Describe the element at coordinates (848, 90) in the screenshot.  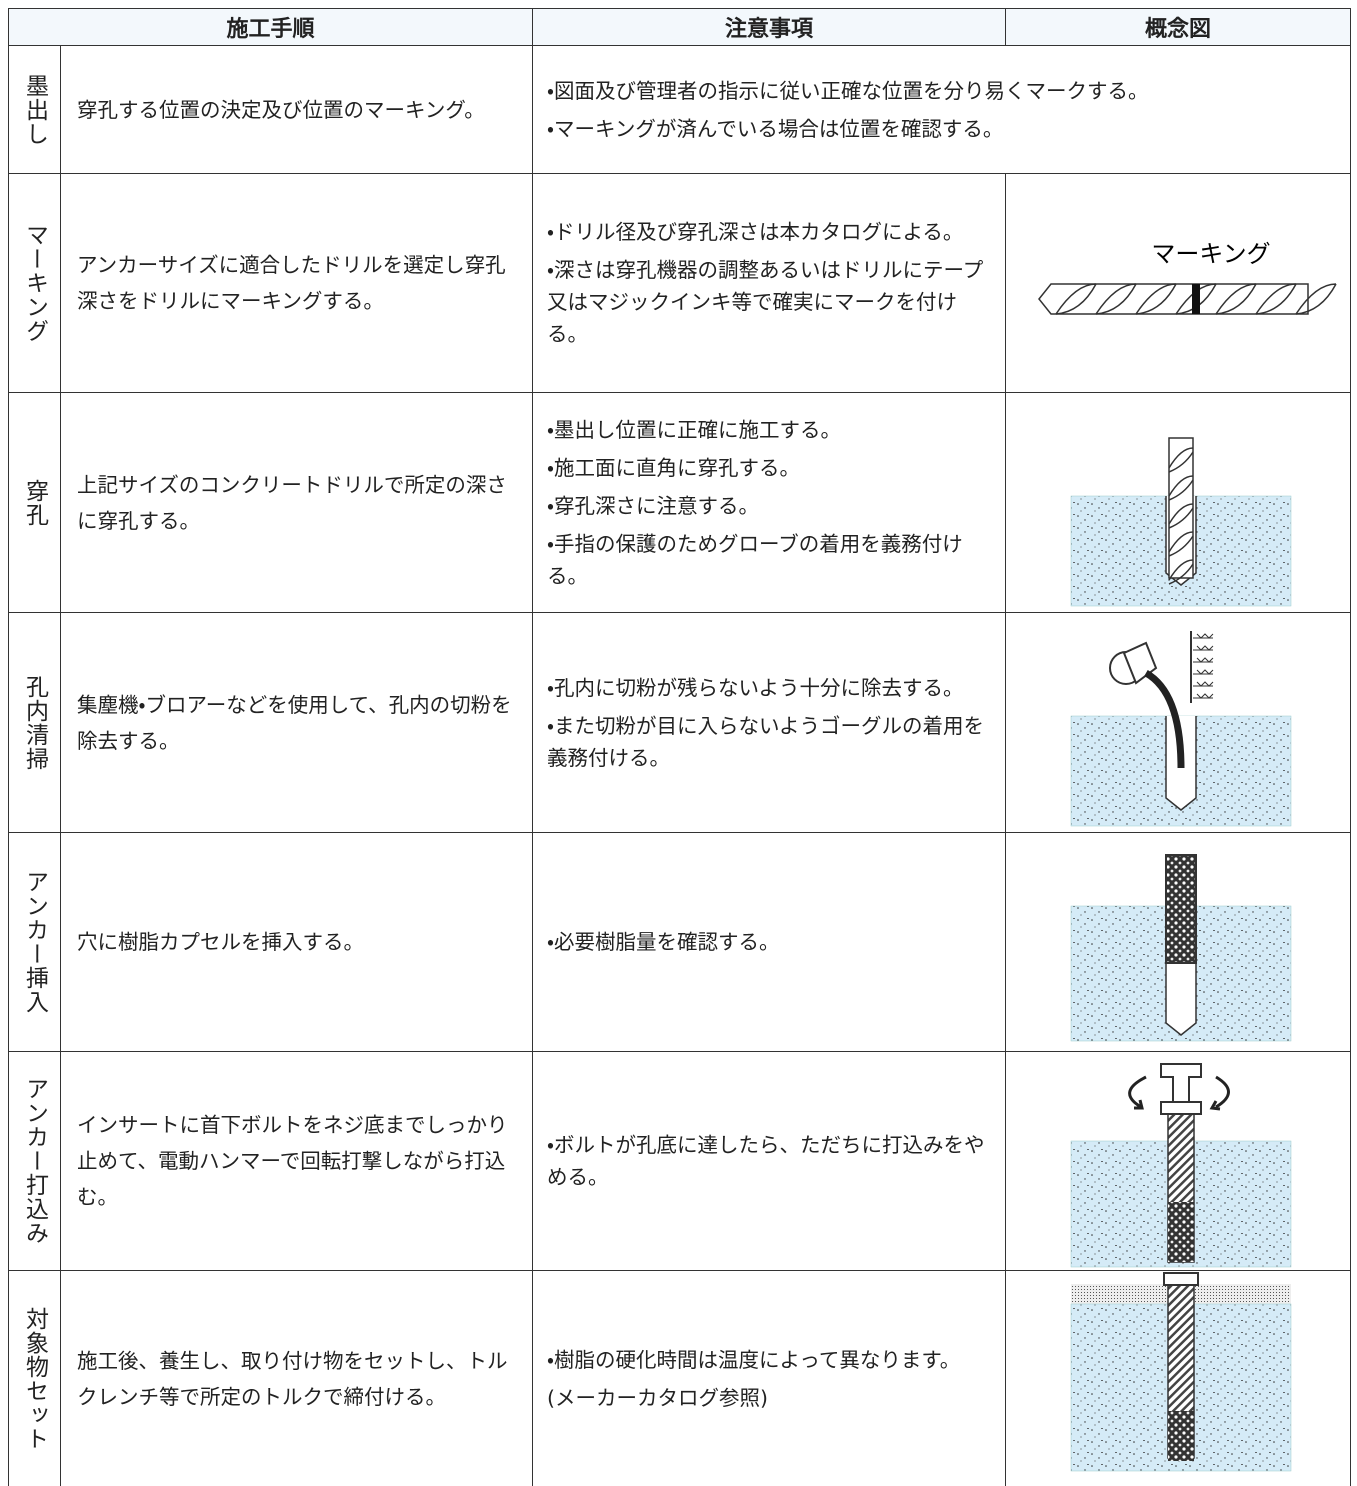
I see `note-text: ・図面及び管理者の指示に従い正確な位置を分り易くマークする。` at that location.